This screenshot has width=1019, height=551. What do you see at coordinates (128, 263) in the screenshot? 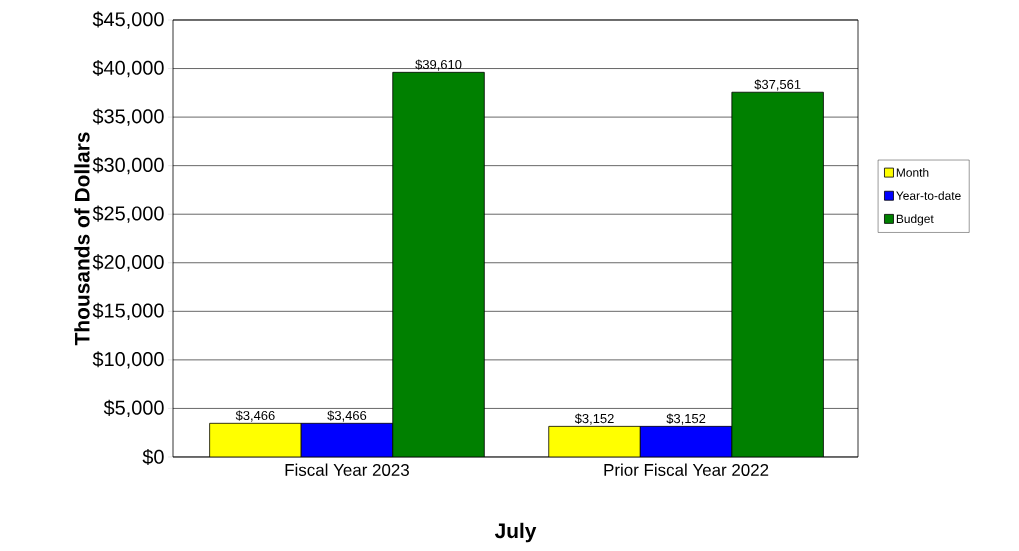
I see `y-tick-label: $20,000` at bounding box center [128, 263].